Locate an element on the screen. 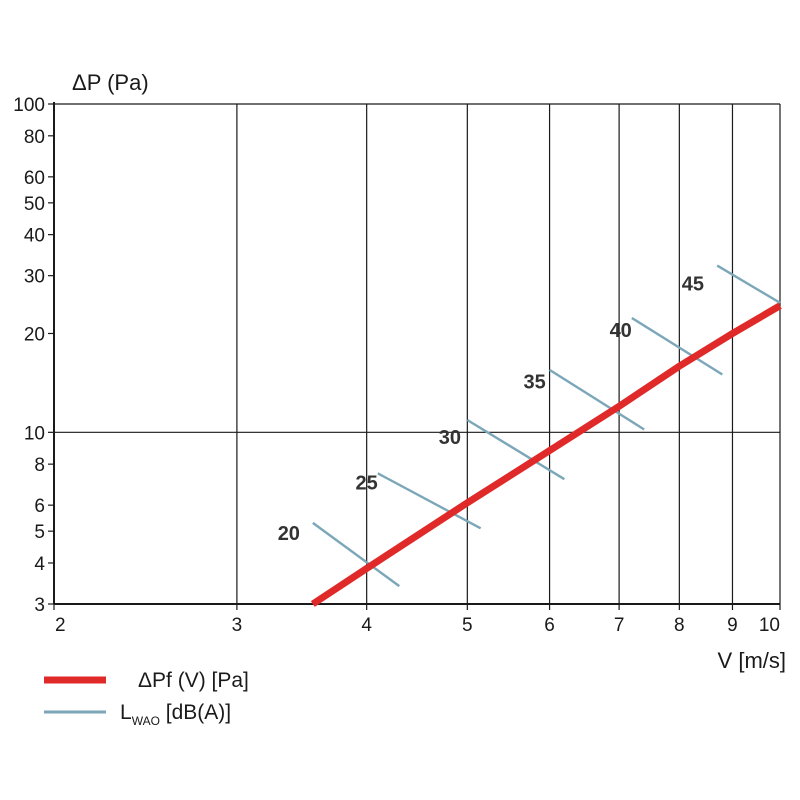 This screenshot has height=800, width=800. legend-noise-rest: [dB(A)] is located at coordinates (195, 712).